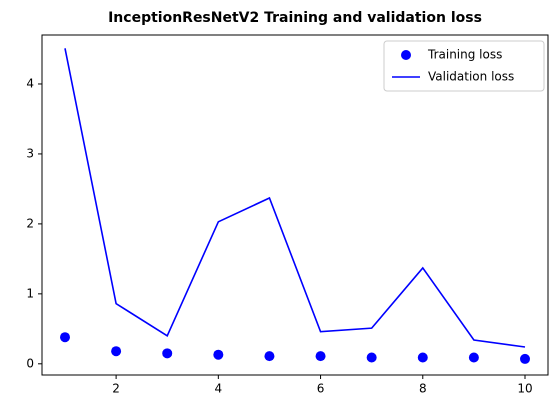 Image resolution: width=552 pixels, height=402 pixels. I want to click on x-tick-label: 2, so click(116, 389).